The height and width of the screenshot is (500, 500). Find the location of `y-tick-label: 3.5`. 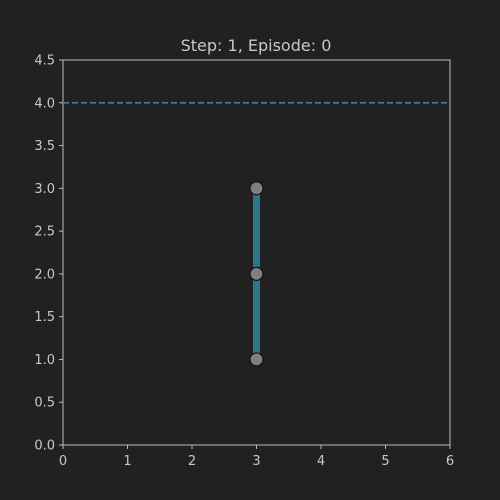

y-tick-label: 3.5 is located at coordinates (44, 146).